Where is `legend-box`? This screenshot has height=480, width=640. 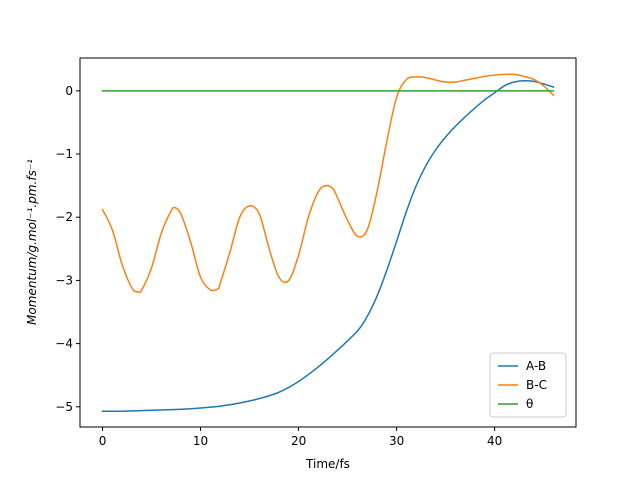
legend-box is located at coordinates (528, 385).